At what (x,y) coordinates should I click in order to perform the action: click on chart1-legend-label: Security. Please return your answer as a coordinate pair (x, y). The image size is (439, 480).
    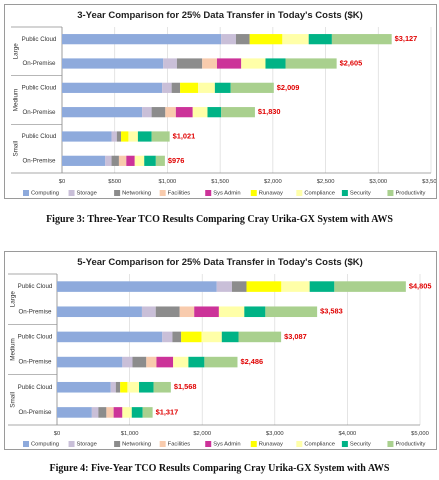
    Looking at the image, I should click on (360, 194).